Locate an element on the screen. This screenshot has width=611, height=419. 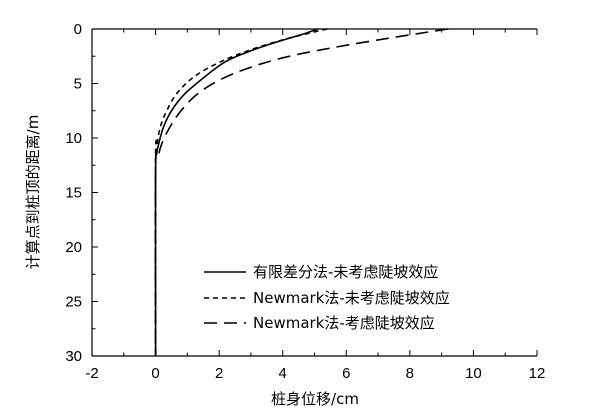
x-tick-label: 8 is located at coordinates (410, 373).